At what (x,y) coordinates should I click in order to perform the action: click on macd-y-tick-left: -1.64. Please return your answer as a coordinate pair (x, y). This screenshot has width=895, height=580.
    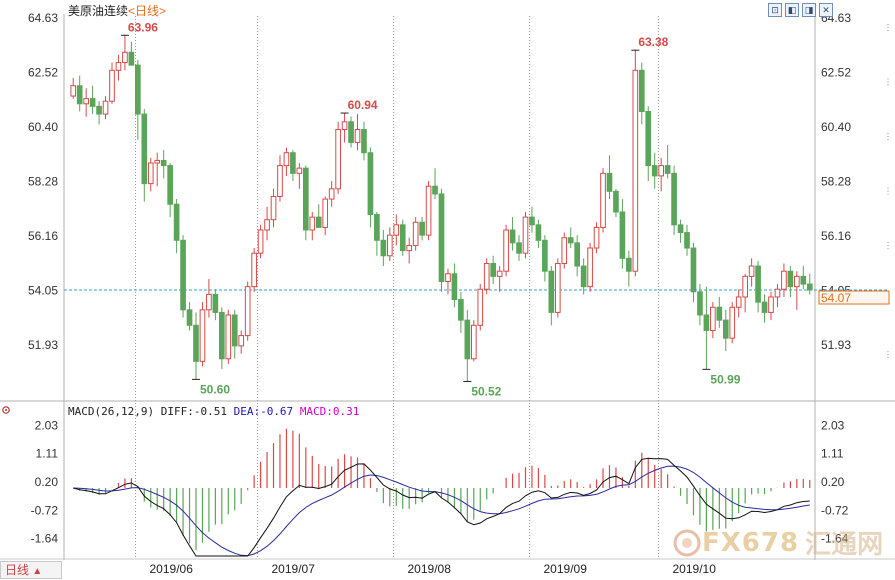
    Looking at the image, I should click on (45, 539).